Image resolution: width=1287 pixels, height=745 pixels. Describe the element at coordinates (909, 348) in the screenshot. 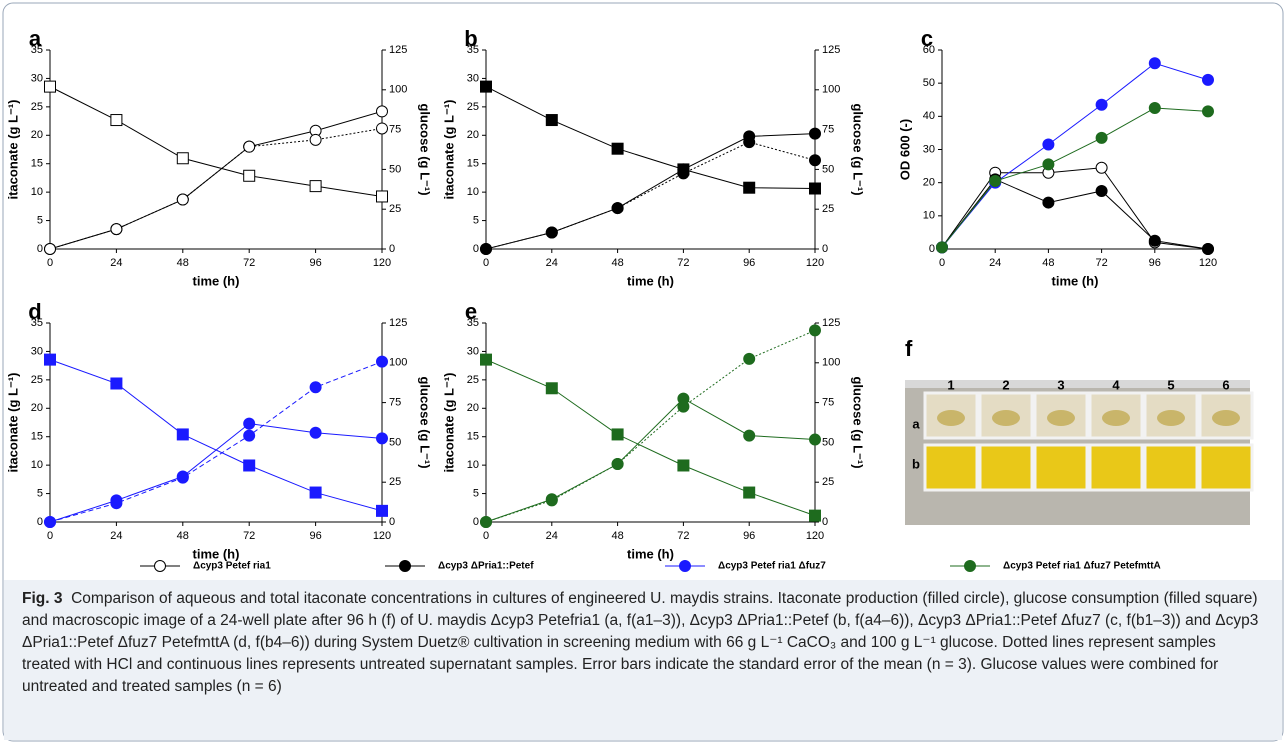

I see `panel-label: f` at that location.